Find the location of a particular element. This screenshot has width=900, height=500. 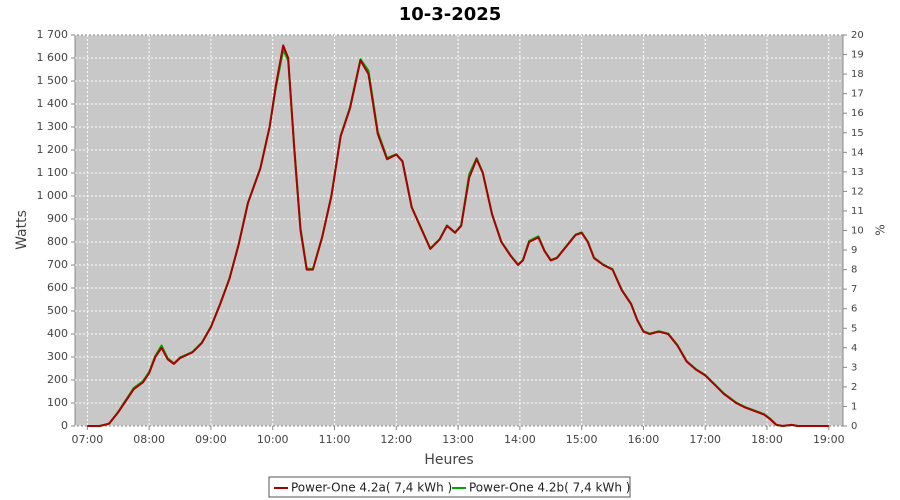

x-tick-label: 10:00 is located at coordinates (273, 439).